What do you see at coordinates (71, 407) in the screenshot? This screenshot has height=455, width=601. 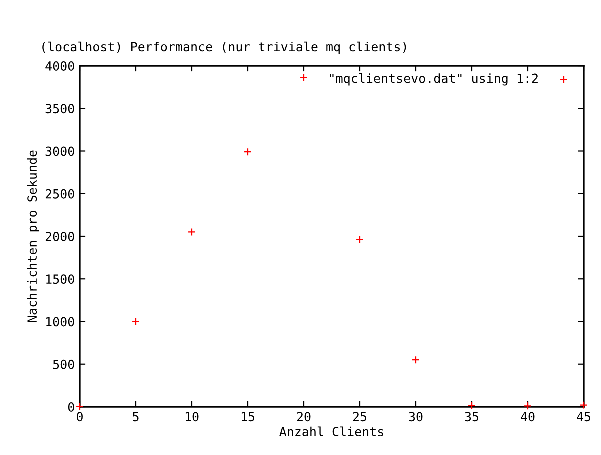 I see `y-tick-label: 0` at bounding box center [71, 407].